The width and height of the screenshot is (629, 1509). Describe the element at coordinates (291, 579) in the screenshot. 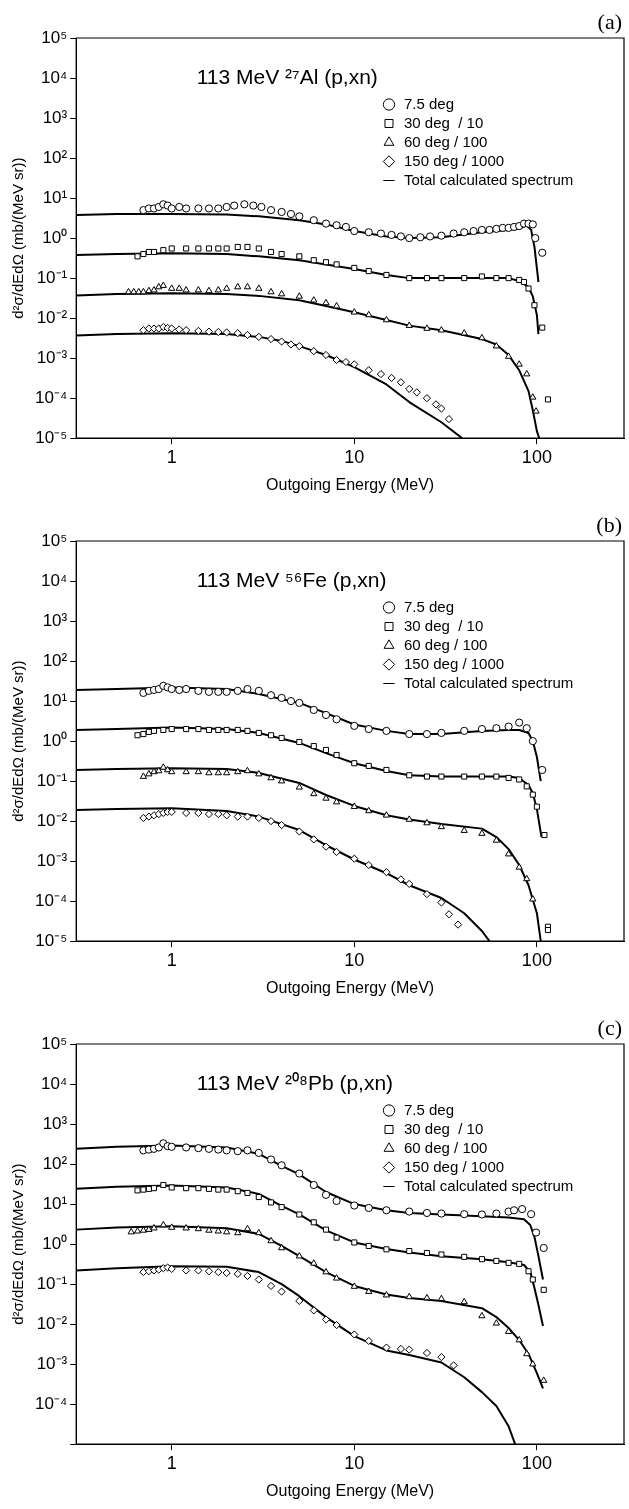

I see `text: 113 MeV ⁵⁶Fe (p,xn)` at that location.